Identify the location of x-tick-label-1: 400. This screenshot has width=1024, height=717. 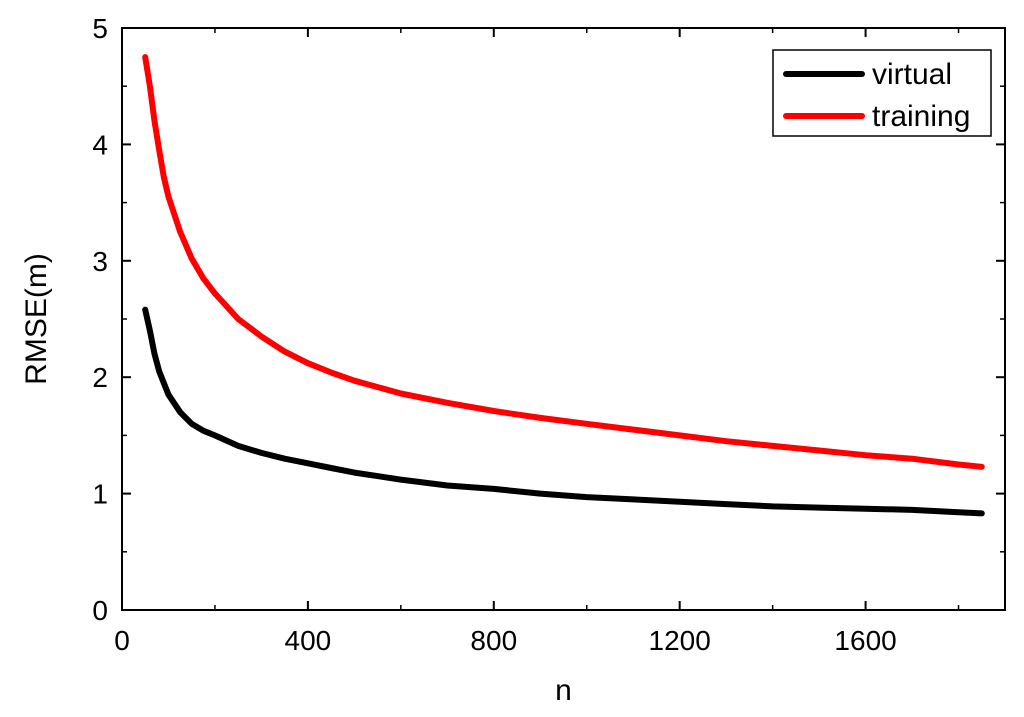
(308, 640).